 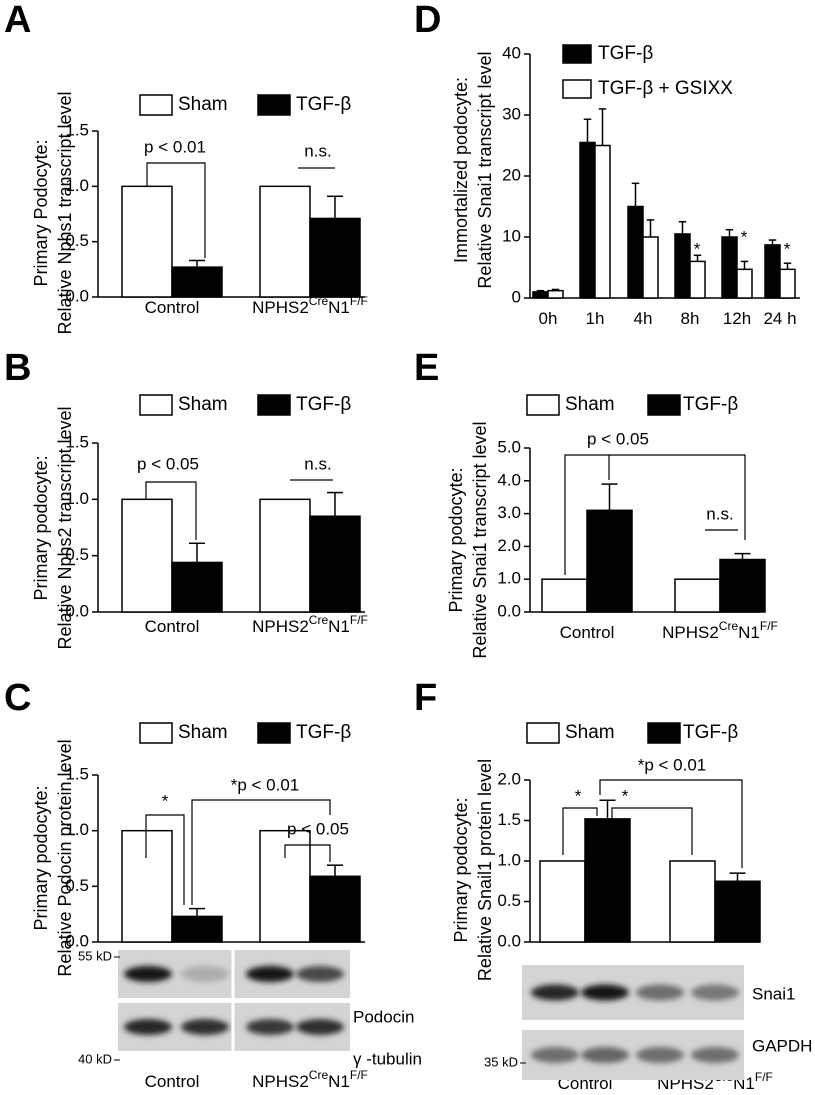 I want to click on y-tick-label: 2.0, so click(x=509, y=778).